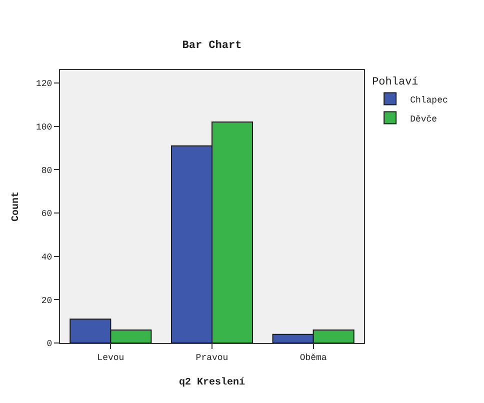  What do you see at coordinates (429, 100) in the screenshot?
I see `legend-label: Chlapec` at bounding box center [429, 100].